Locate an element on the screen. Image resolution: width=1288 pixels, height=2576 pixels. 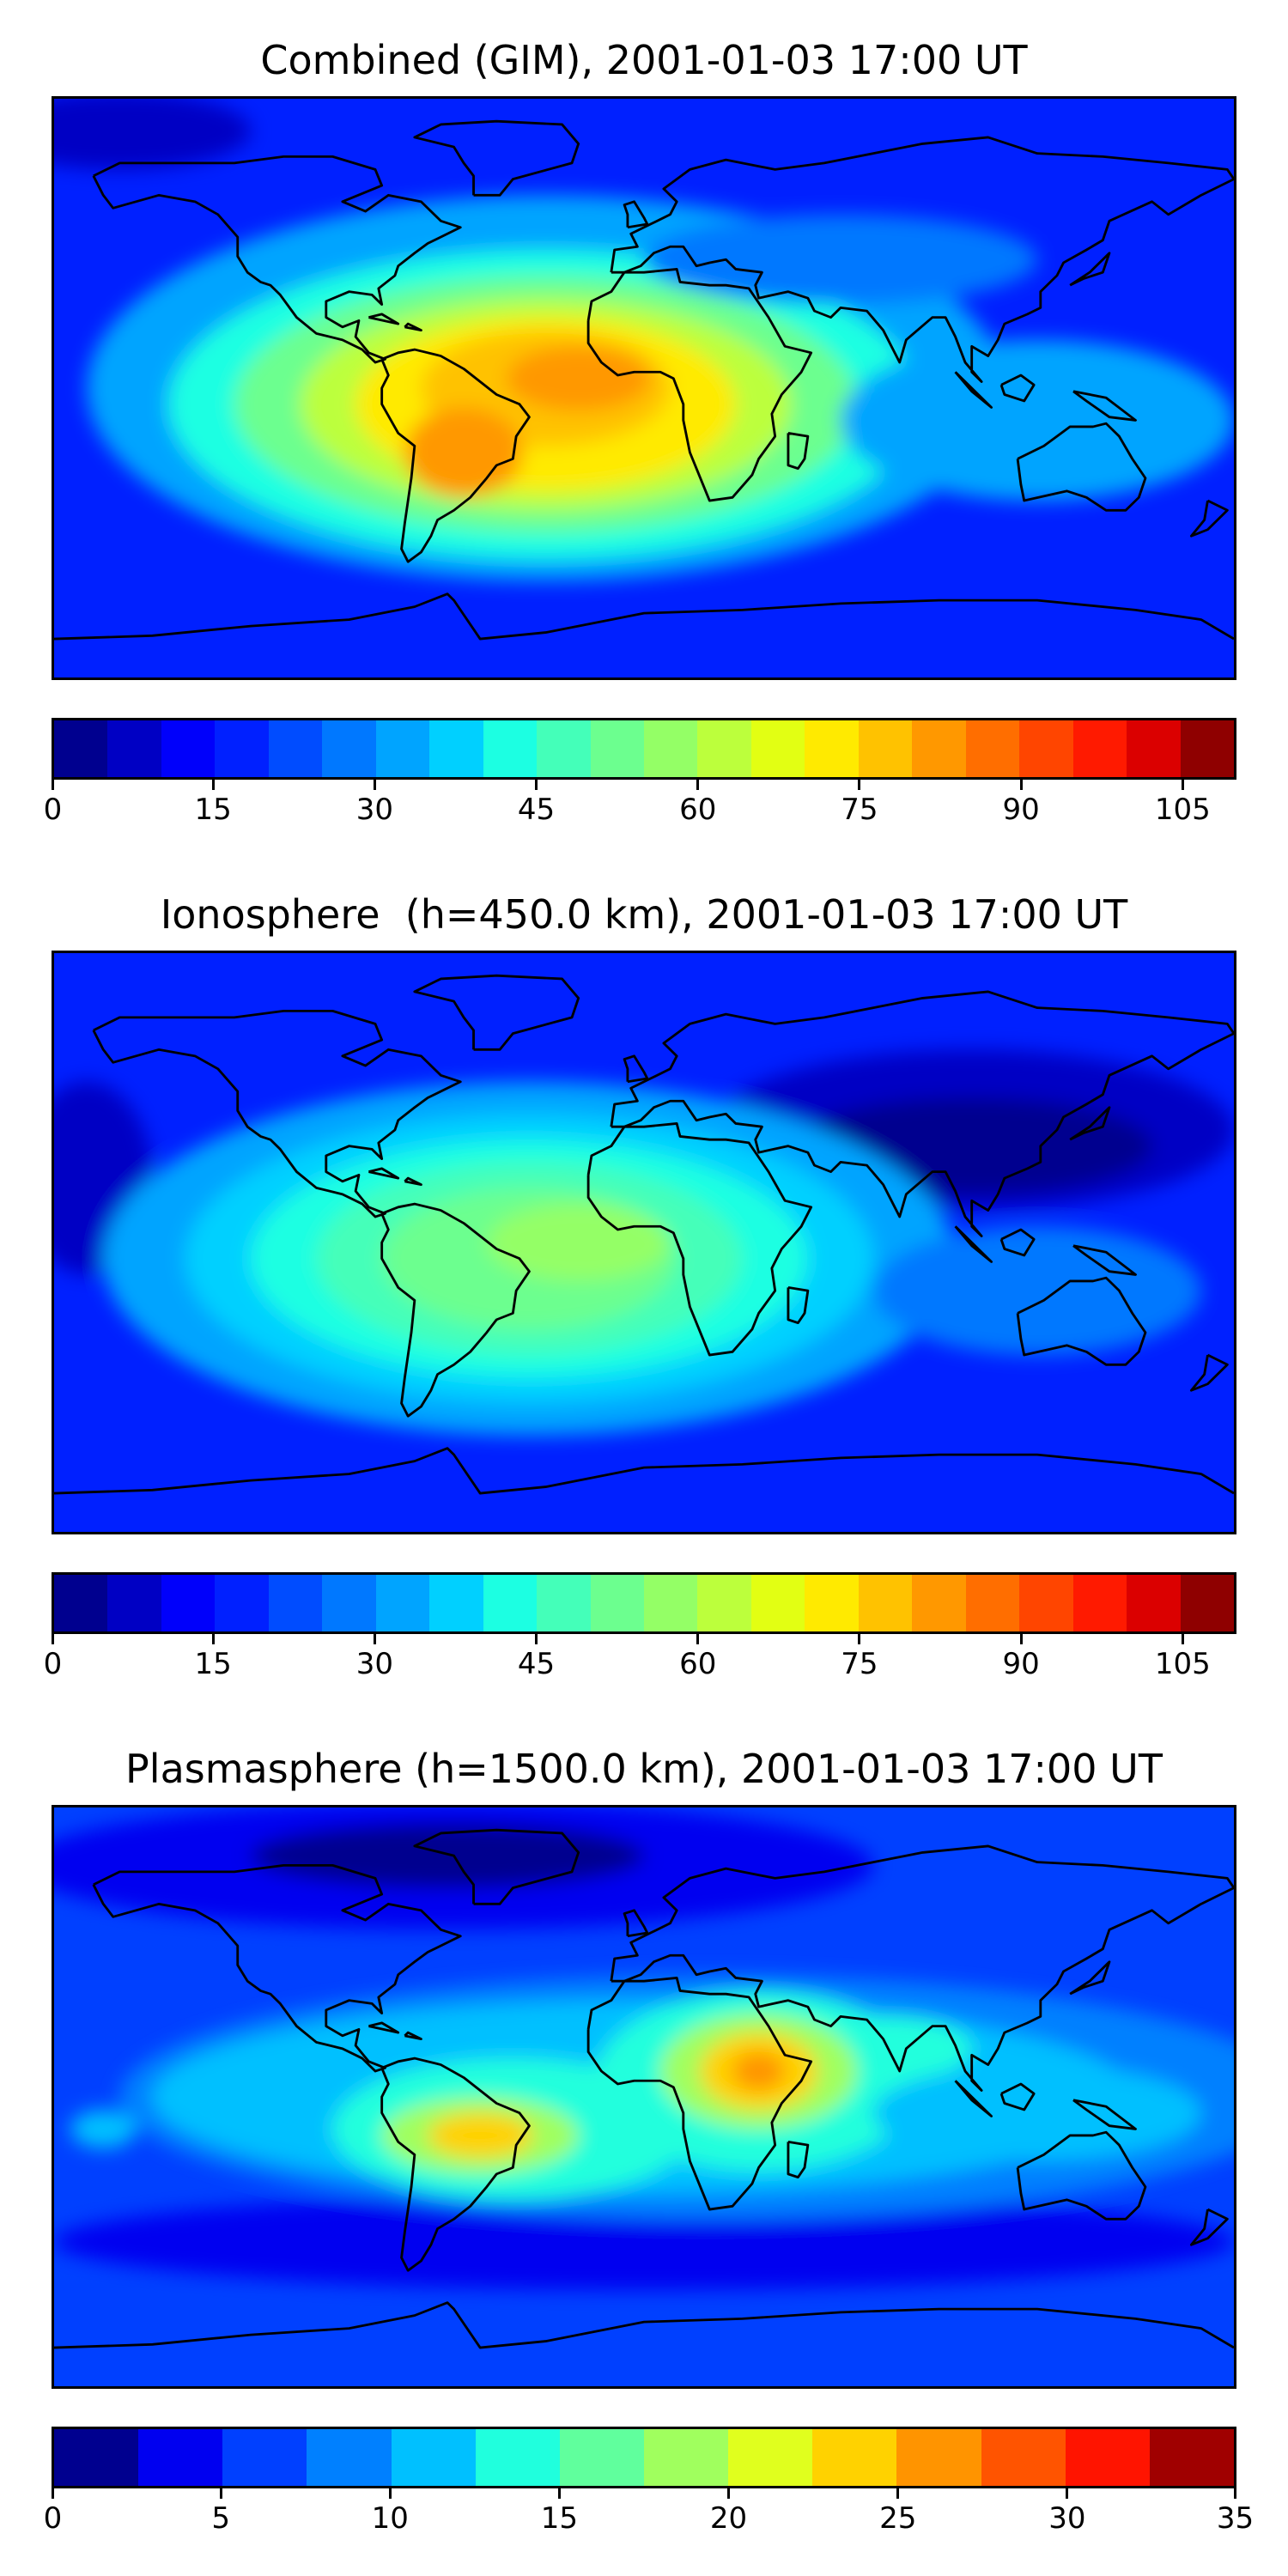
colorbar-ionosphere is located at coordinates (644, 1603).